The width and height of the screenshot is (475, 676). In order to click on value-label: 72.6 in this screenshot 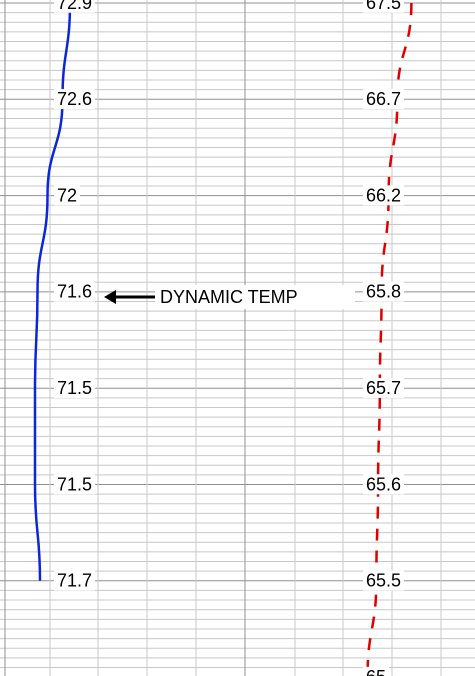, I will do `click(74, 99)`.